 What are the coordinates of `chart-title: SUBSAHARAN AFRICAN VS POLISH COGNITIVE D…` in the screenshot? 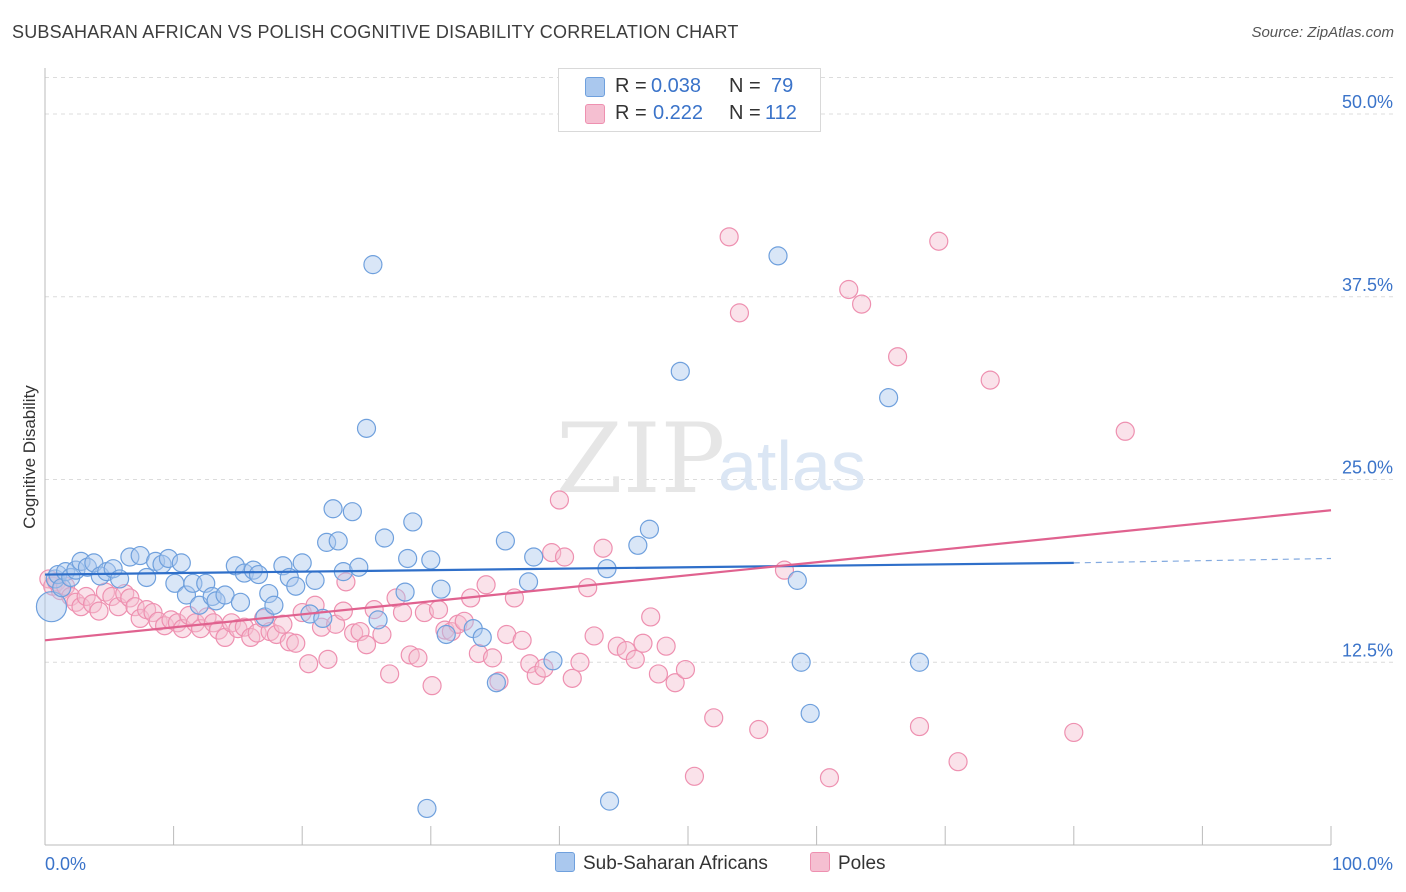 It's located at (375, 32).